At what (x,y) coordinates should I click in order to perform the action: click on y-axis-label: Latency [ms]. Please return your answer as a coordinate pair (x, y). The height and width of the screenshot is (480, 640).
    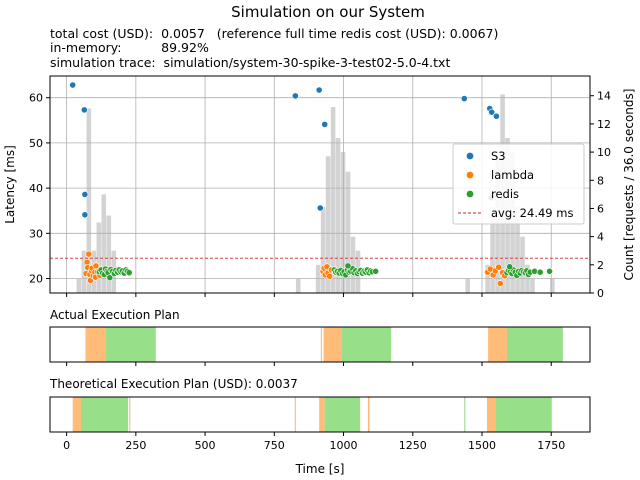
    Looking at the image, I should click on (10, 184).